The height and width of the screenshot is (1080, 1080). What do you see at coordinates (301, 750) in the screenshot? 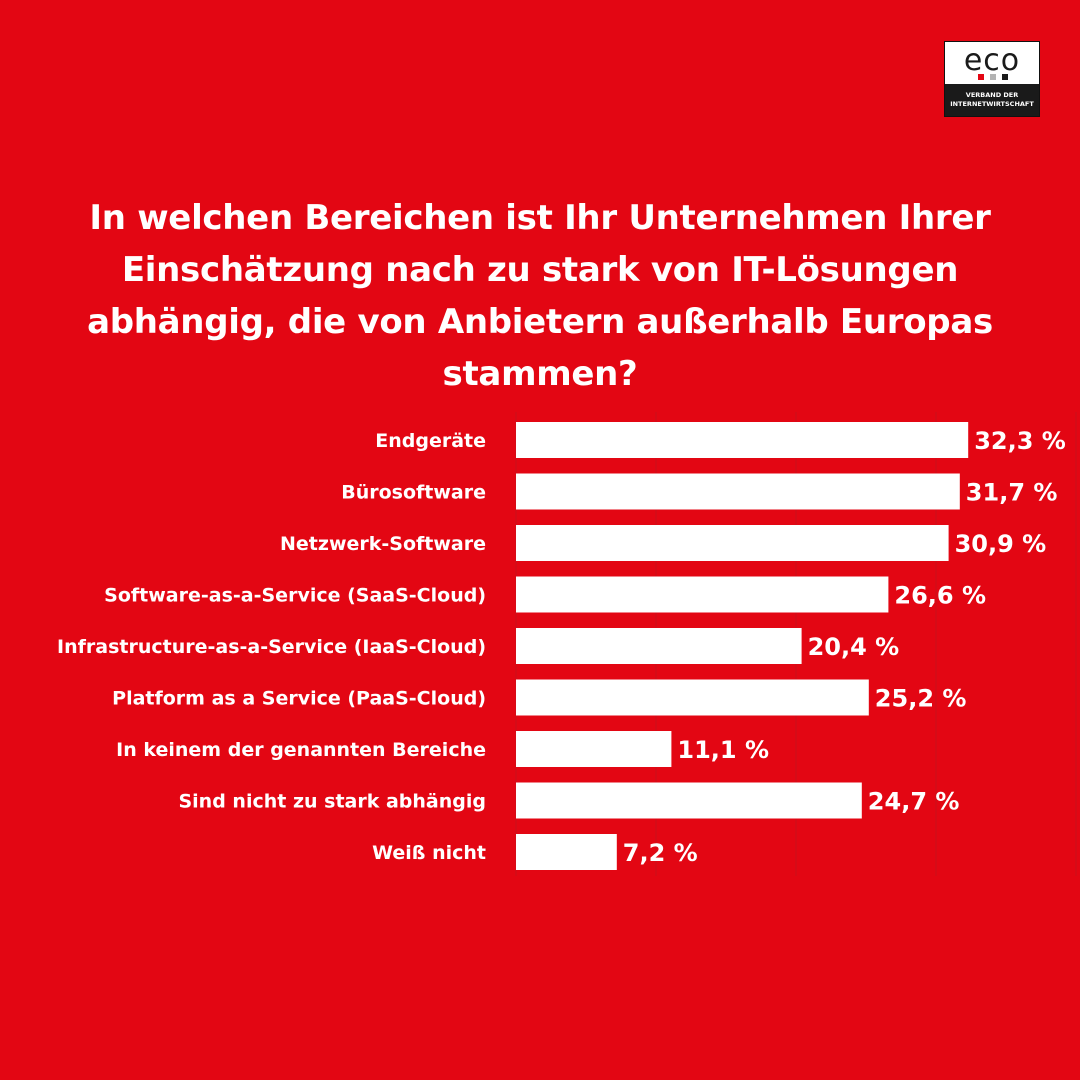
I see `category-label: In keinem der genannten Bereiche` at bounding box center [301, 750].